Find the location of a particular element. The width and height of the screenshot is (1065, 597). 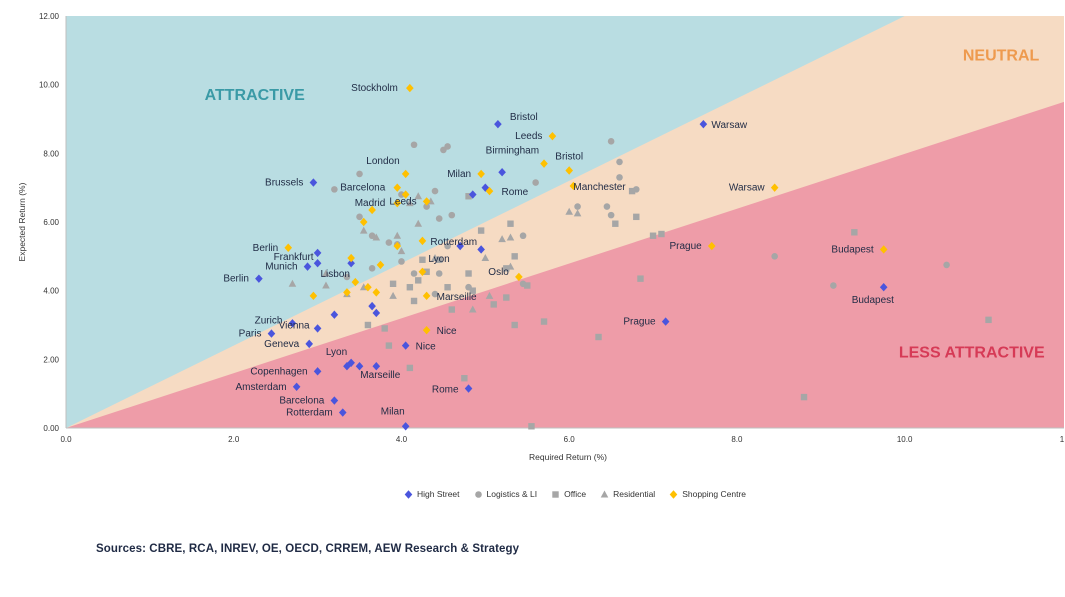

y-tick-label: 10.00 is located at coordinates (49, 85).